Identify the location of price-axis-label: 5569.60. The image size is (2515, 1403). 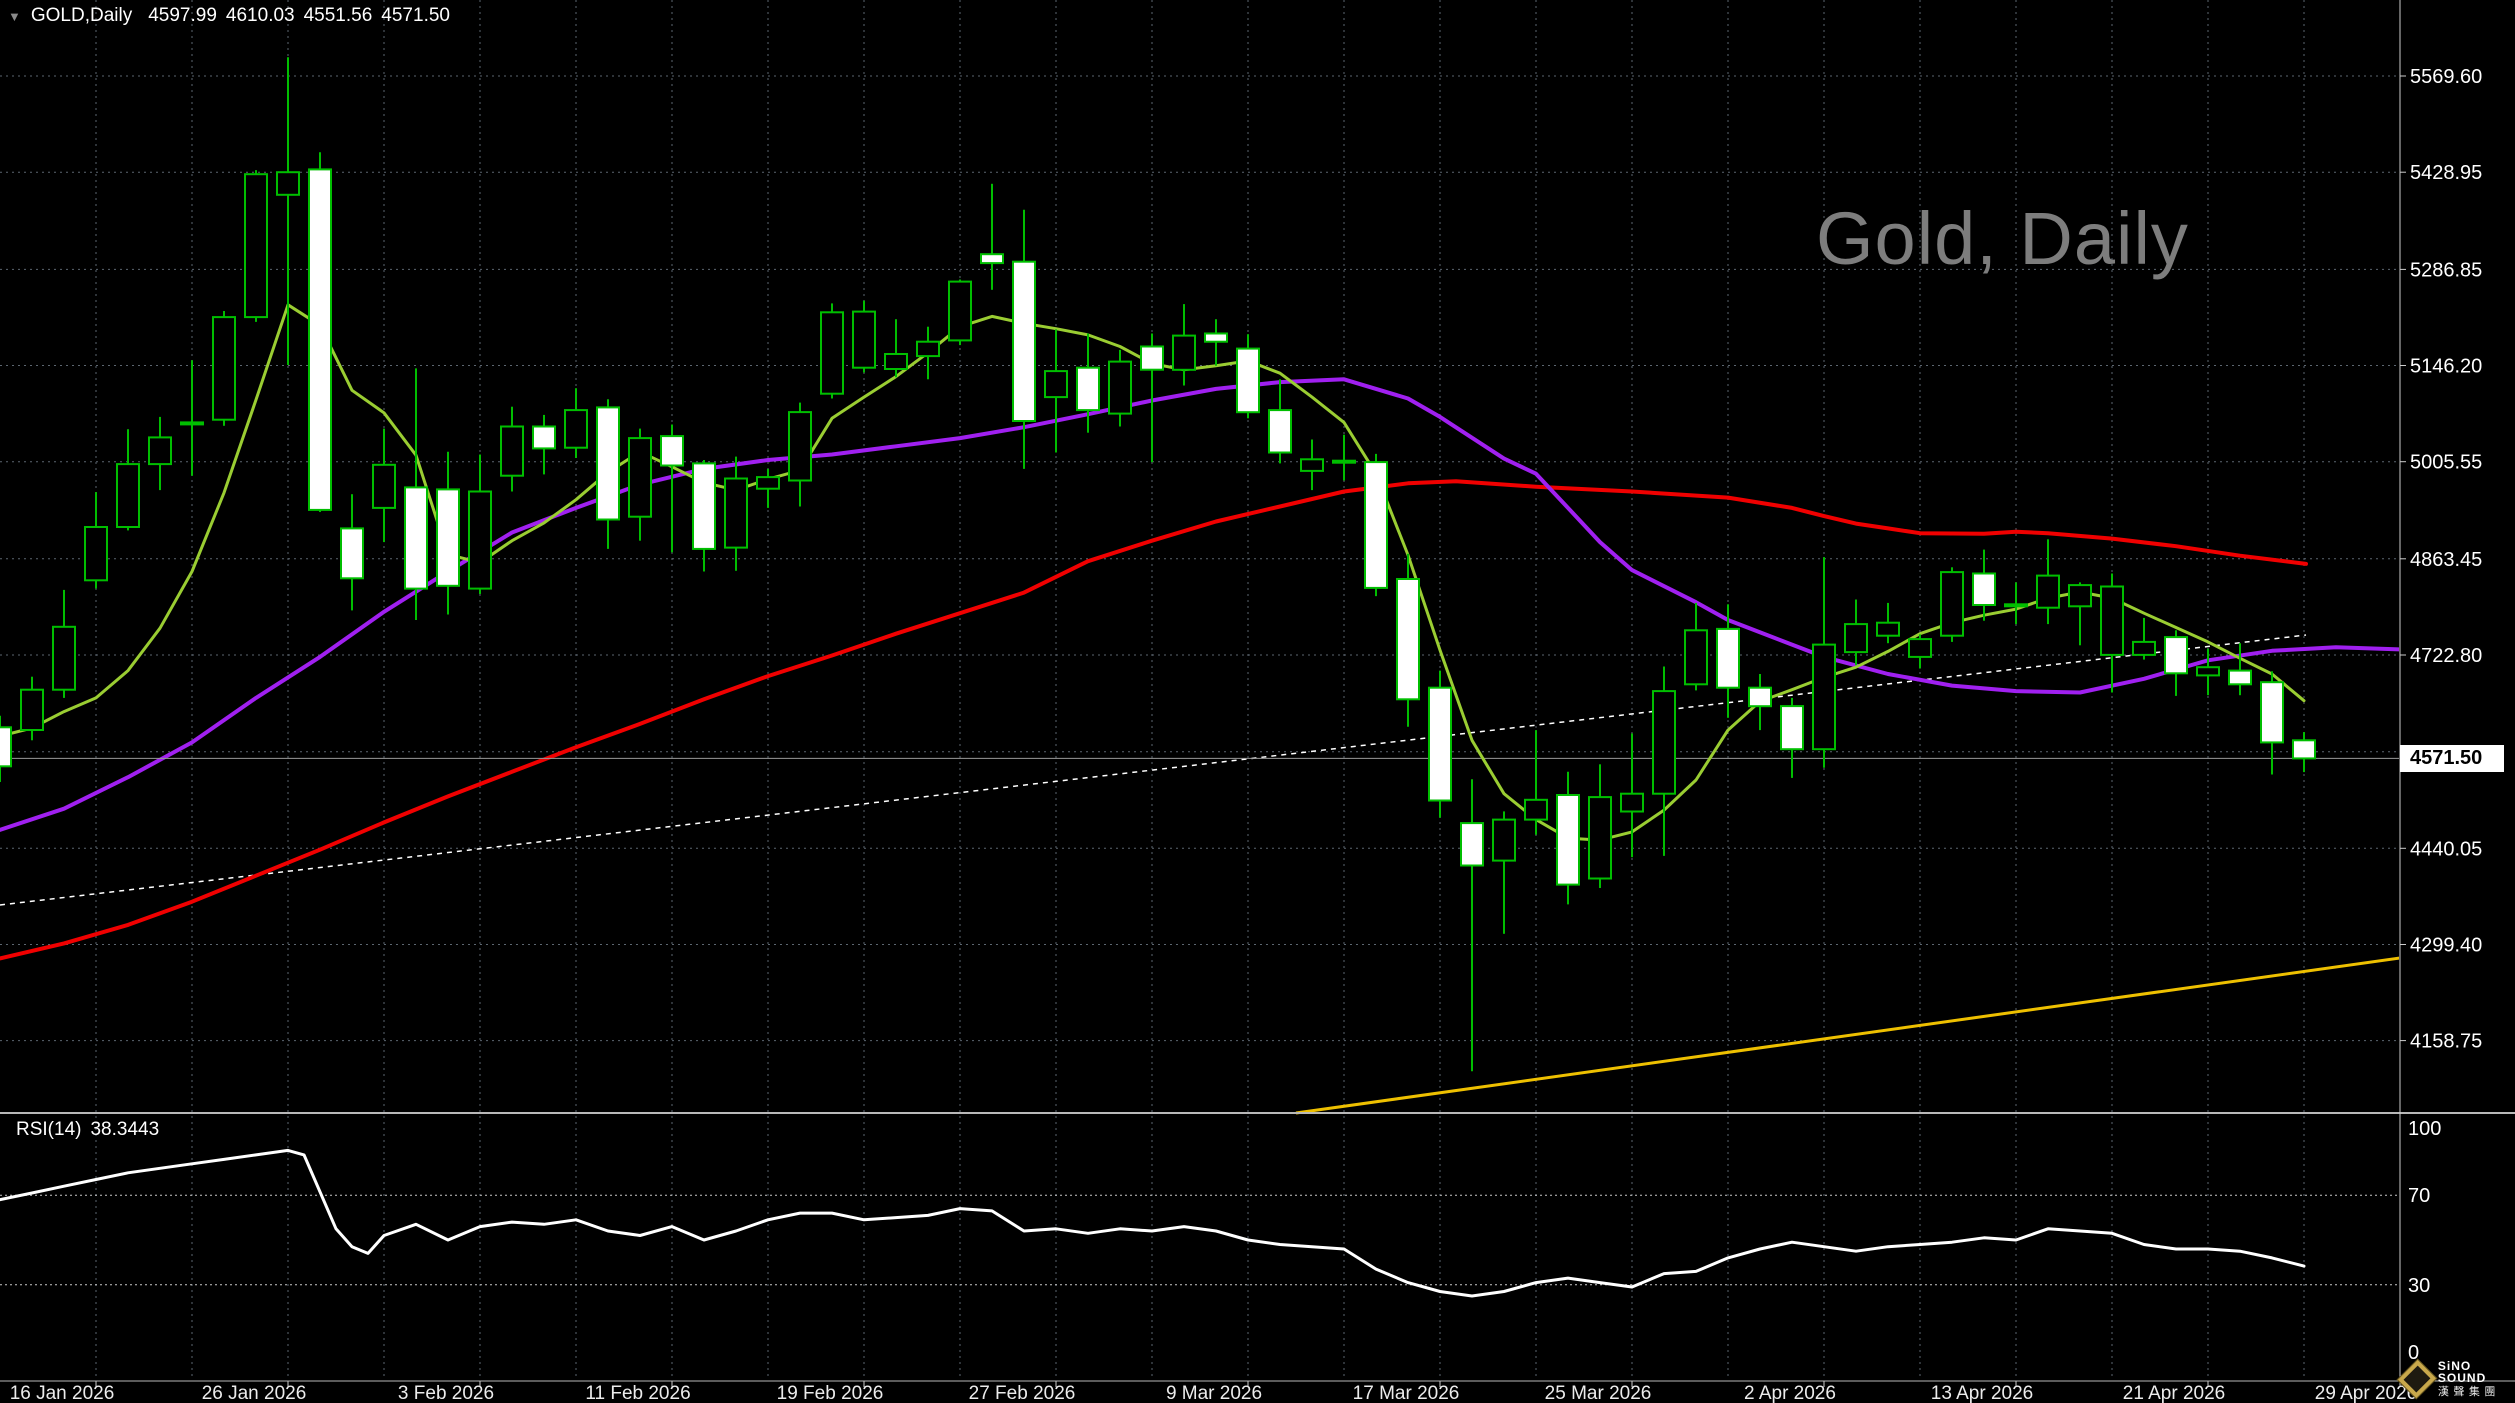
(2446, 77).